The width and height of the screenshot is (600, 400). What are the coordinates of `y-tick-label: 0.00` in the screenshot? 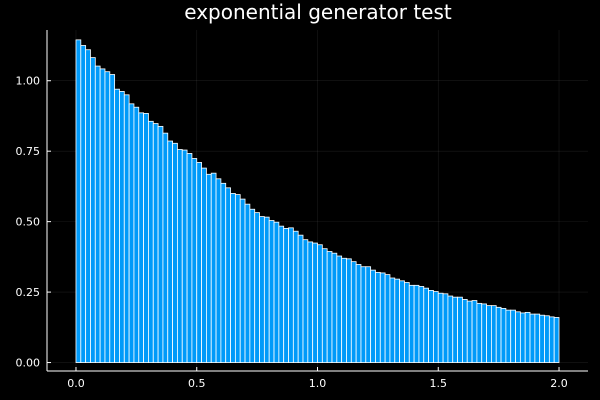 It's located at (28, 363).